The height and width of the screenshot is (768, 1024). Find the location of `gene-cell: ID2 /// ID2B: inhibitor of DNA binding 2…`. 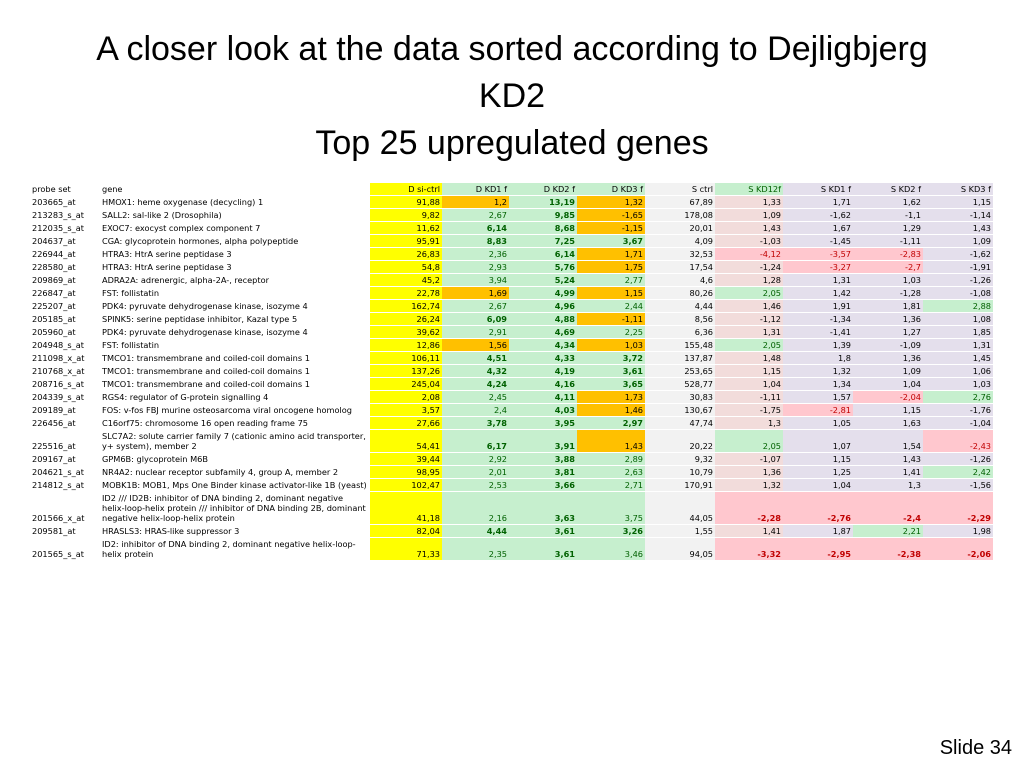

gene-cell: ID2 /// ID2B: inhibitor of DNA binding 2… is located at coordinates (235, 508).